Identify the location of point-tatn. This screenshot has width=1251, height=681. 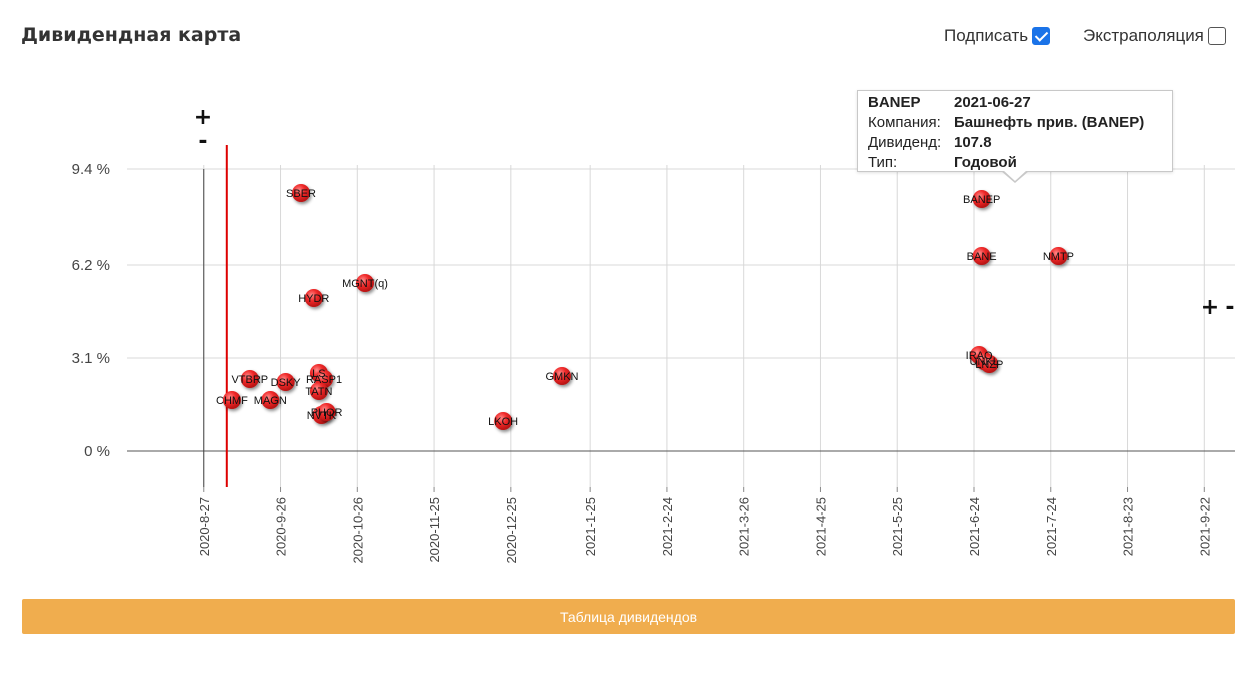
(318, 391).